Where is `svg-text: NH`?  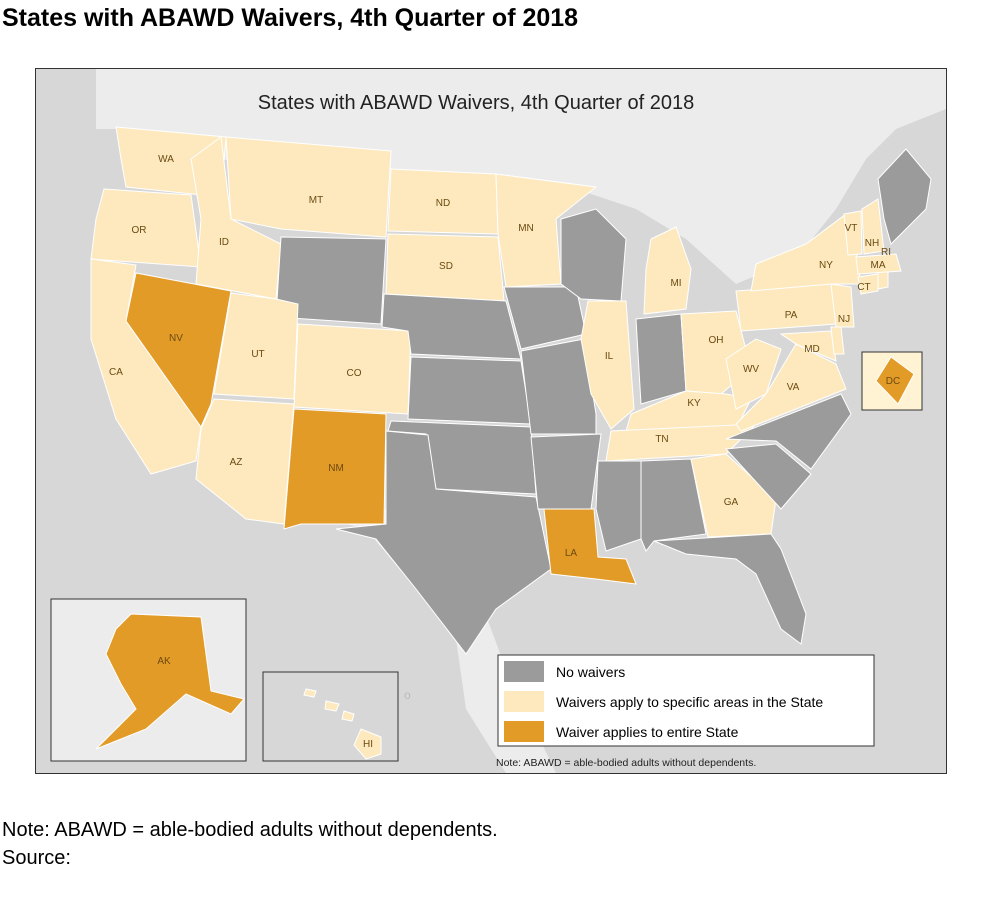
svg-text: NH is located at coordinates (872, 243).